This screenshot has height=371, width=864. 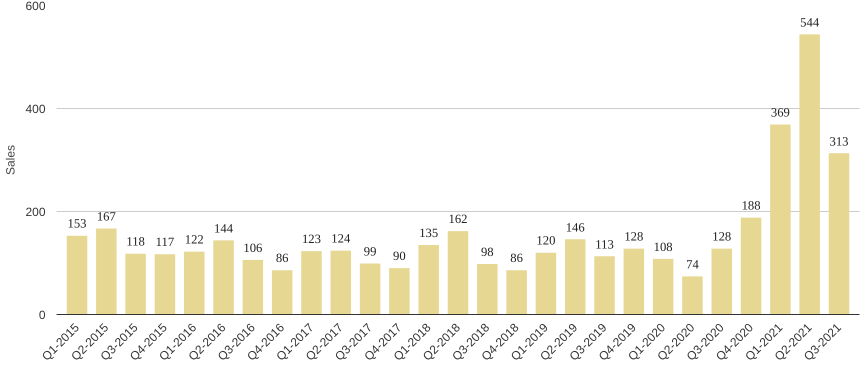 What do you see at coordinates (106, 216) in the screenshot?
I see `data-label: 167` at bounding box center [106, 216].